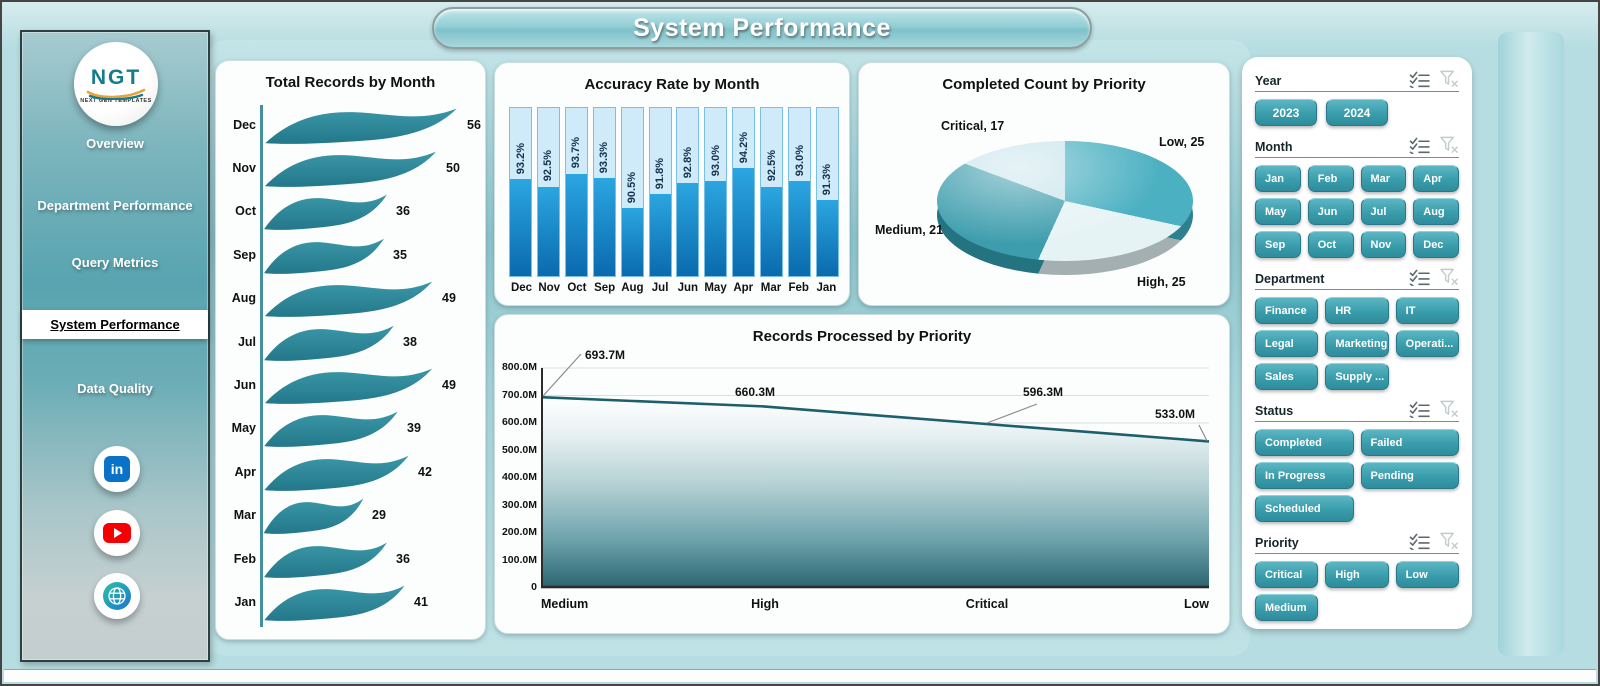  I want to click on bottom-scrollbar, so click(800, 675).